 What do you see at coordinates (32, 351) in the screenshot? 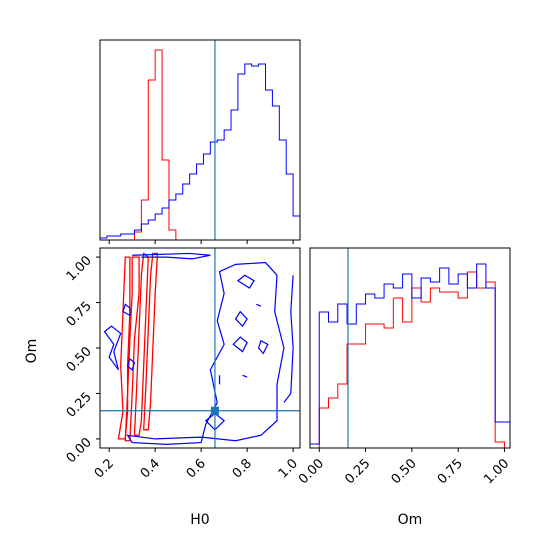
I see `y-axis-label-om: Om` at bounding box center [32, 351].